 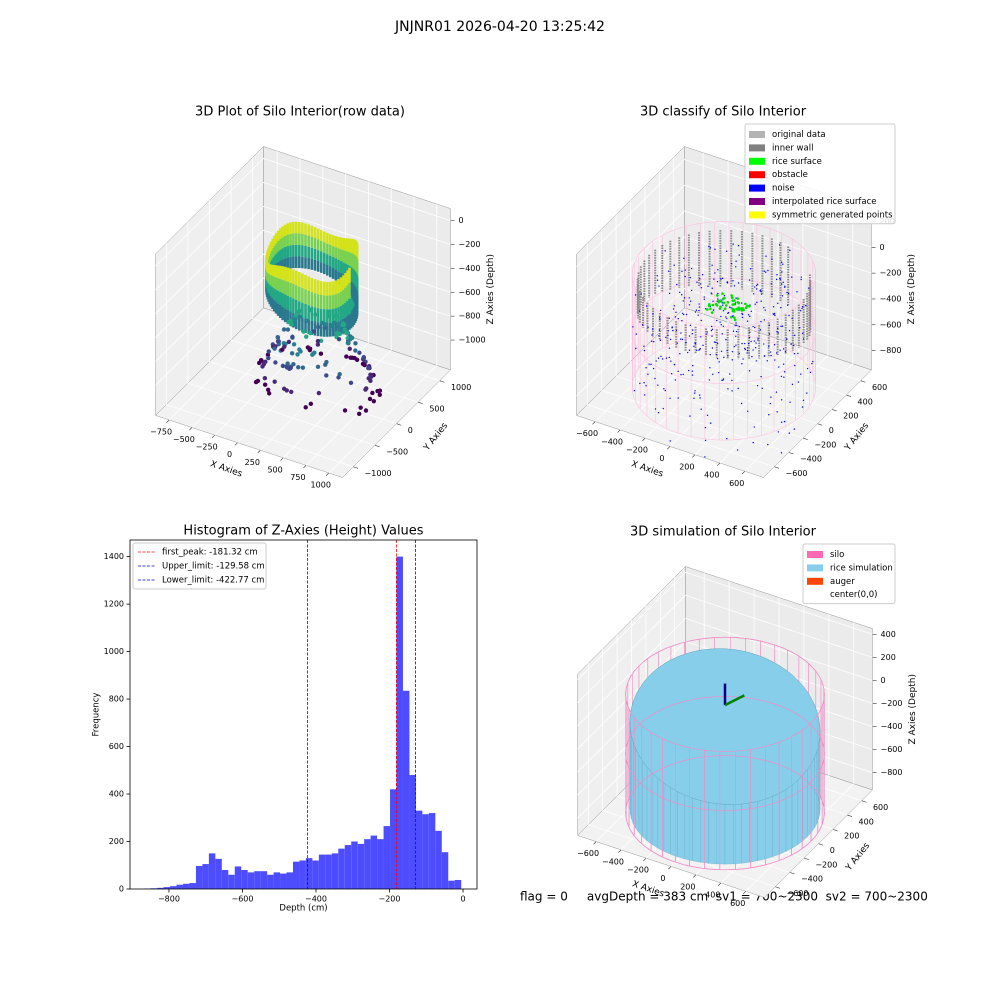 I want to click on x-tick-label: −600, so click(x=242, y=899).